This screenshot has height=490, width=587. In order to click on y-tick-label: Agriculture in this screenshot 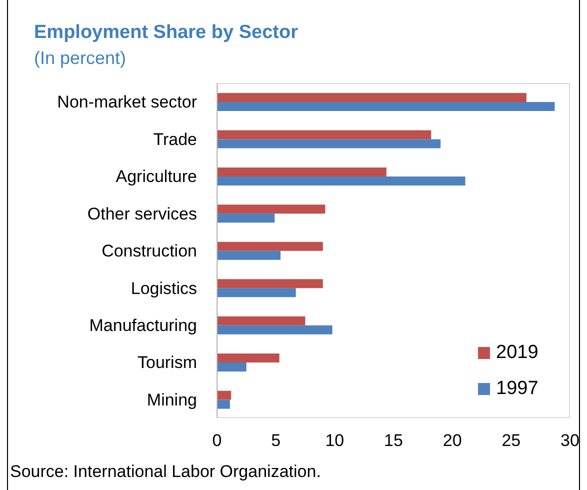, I will do `click(156, 176)`.